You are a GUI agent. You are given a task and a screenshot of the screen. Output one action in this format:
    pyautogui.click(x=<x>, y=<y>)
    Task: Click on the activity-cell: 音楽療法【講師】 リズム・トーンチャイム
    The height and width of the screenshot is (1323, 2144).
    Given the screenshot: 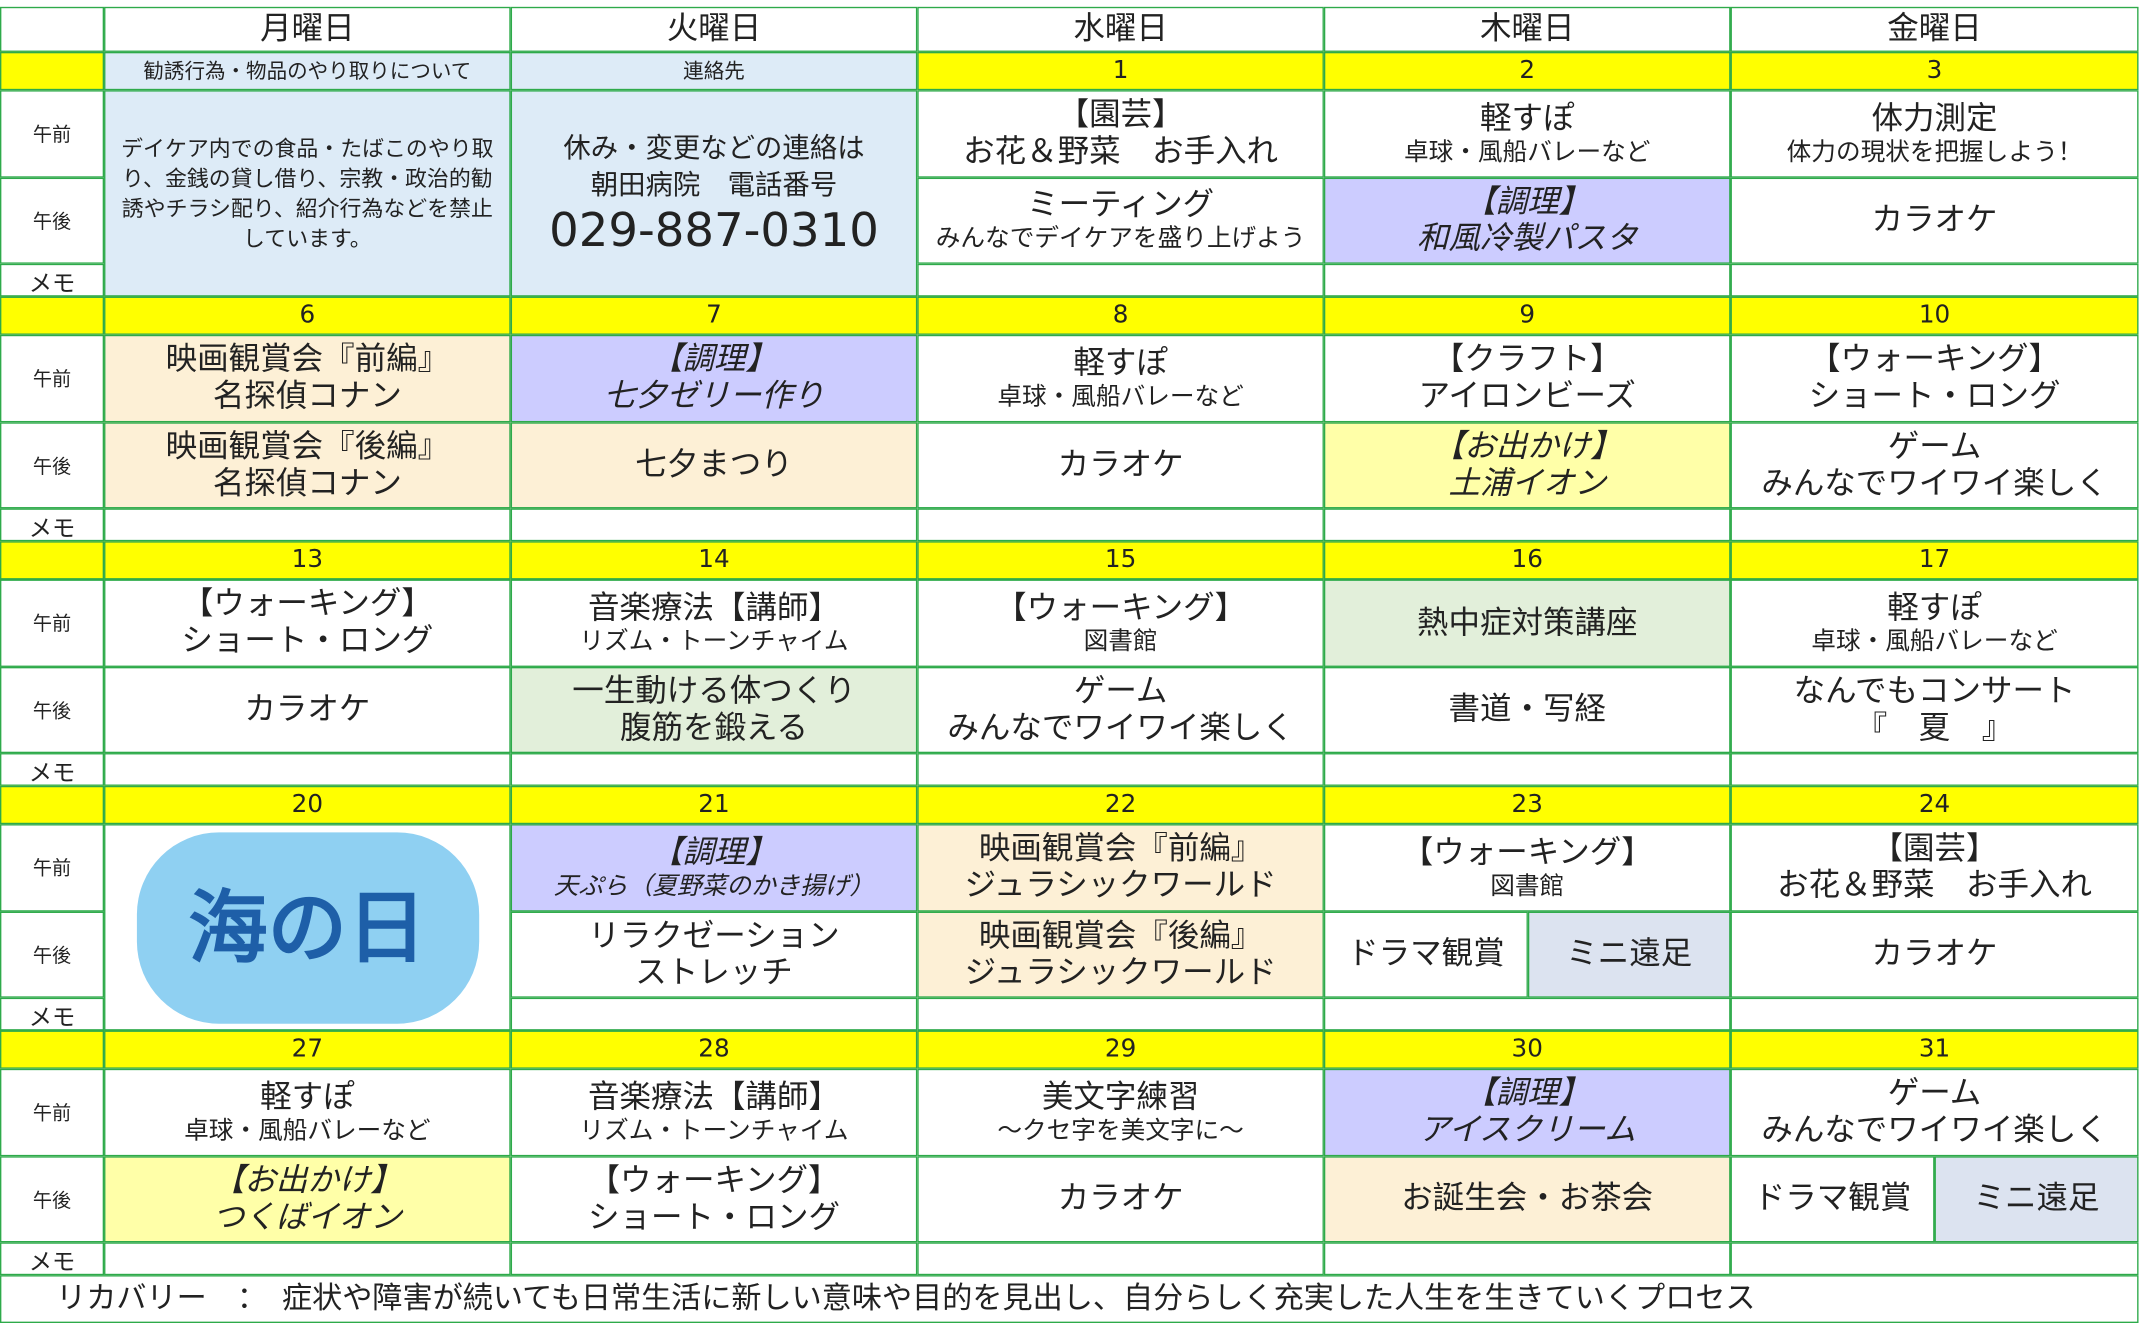 What is the action you would take?
    pyautogui.click(x=714, y=1112)
    